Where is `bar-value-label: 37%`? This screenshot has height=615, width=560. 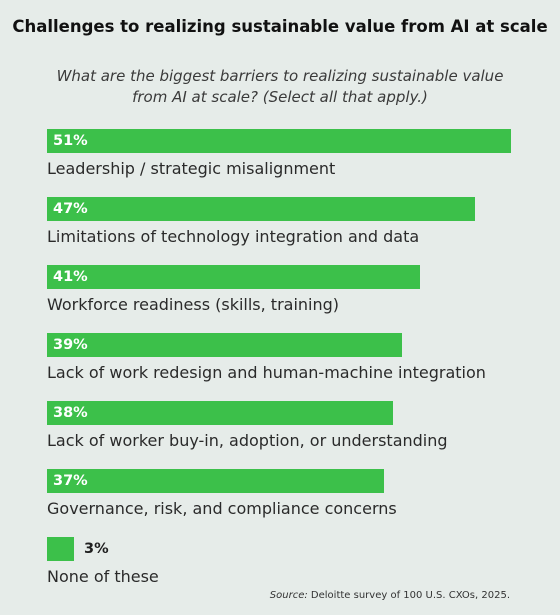
bar-value-label: 37% is located at coordinates (70, 481).